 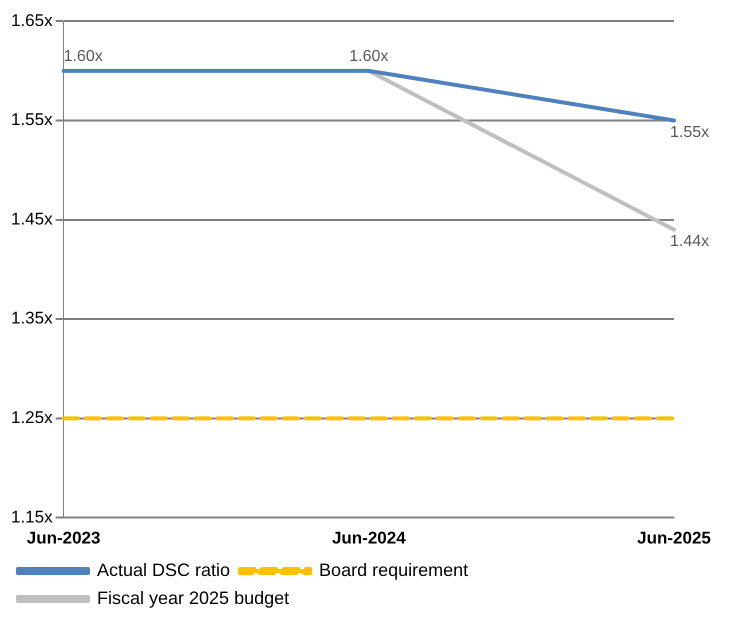 What do you see at coordinates (393, 570) in the screenshot?
I see `legend-label: Board requirement` at bounding box center [393, 570].